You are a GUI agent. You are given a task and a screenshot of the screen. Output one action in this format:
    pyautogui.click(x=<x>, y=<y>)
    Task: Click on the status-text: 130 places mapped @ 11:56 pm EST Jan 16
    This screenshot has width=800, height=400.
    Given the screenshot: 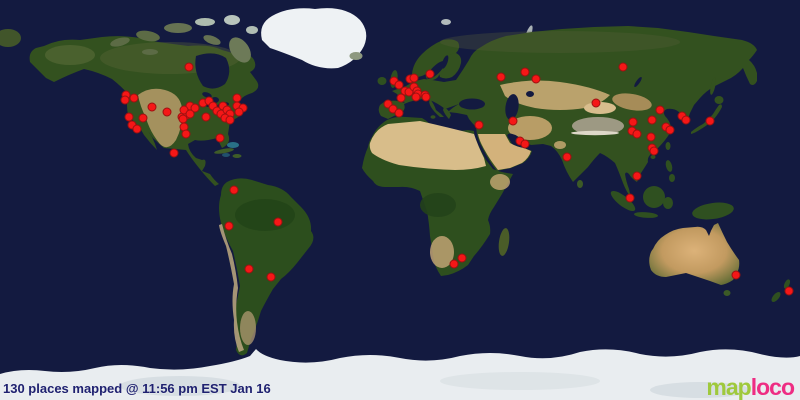 What is the action you would take?
    pyautogui.click(x=137, y=388)
    